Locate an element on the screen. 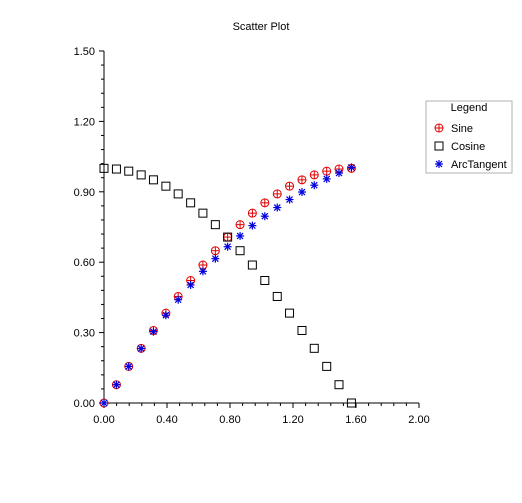 The image size is (522, 503). legend-item-cosine: Cosine is located at coordinates (459, 147).